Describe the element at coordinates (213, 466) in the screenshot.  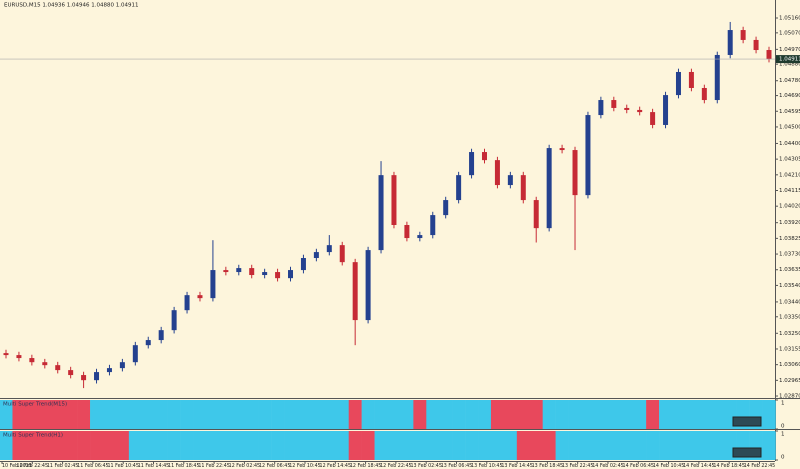
I see `x-tick-label: 11 Feb 22:45` at that location.